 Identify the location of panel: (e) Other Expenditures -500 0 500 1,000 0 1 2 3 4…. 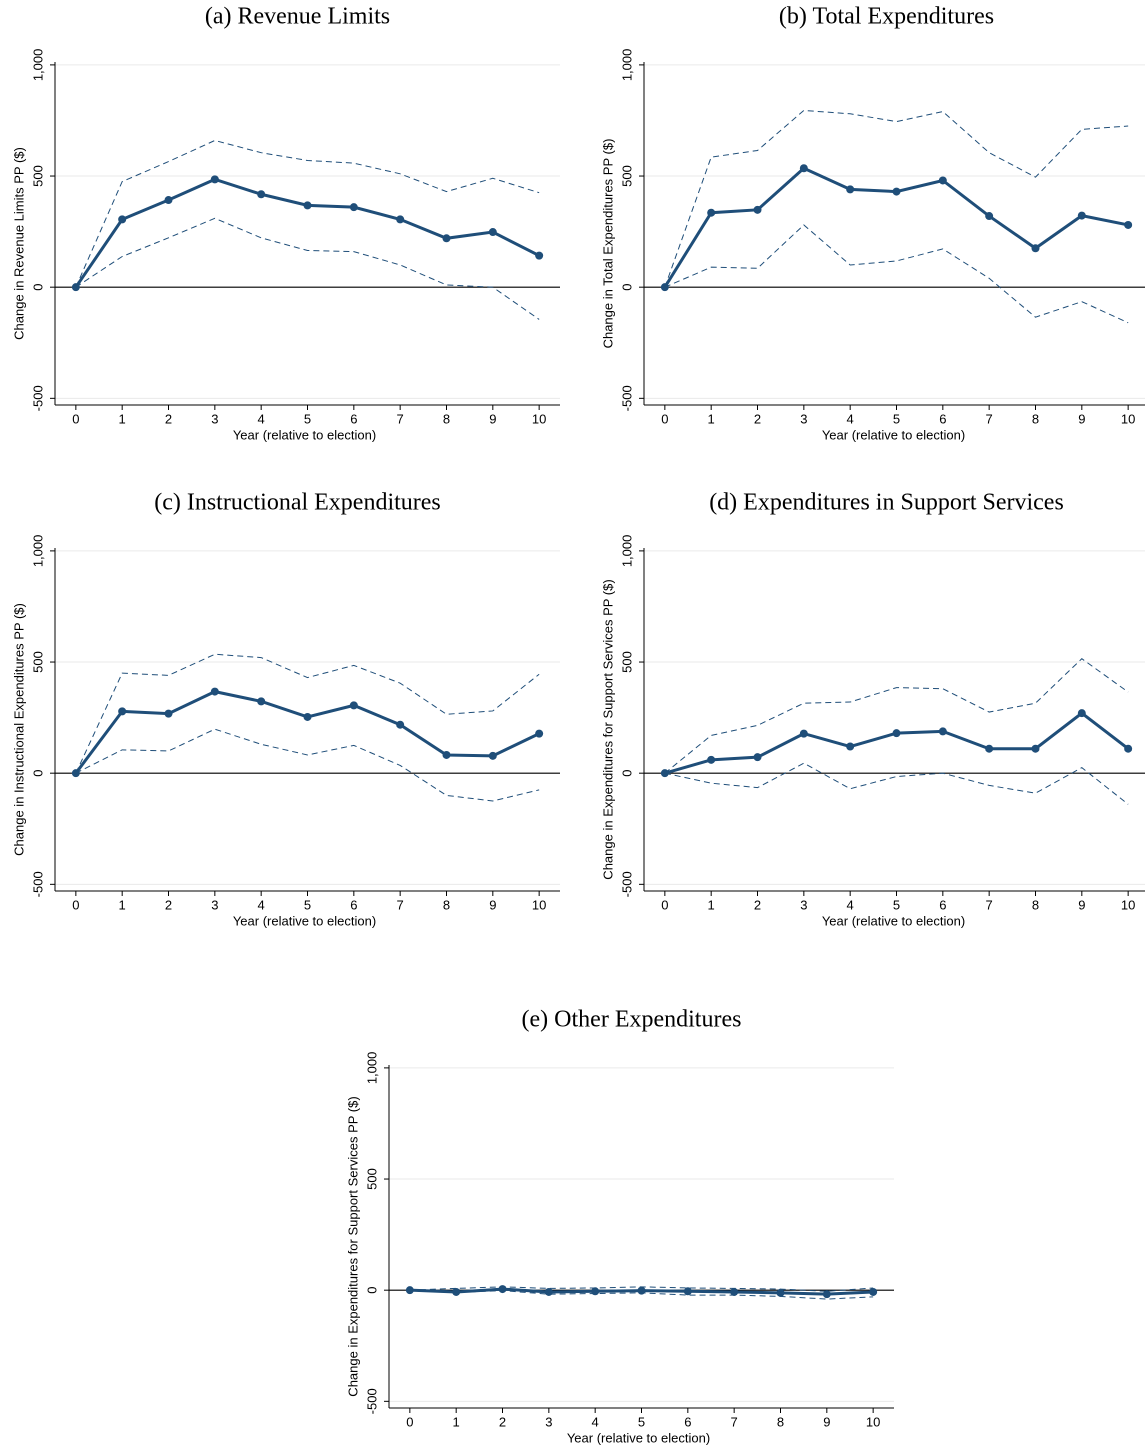
(619, 1226).